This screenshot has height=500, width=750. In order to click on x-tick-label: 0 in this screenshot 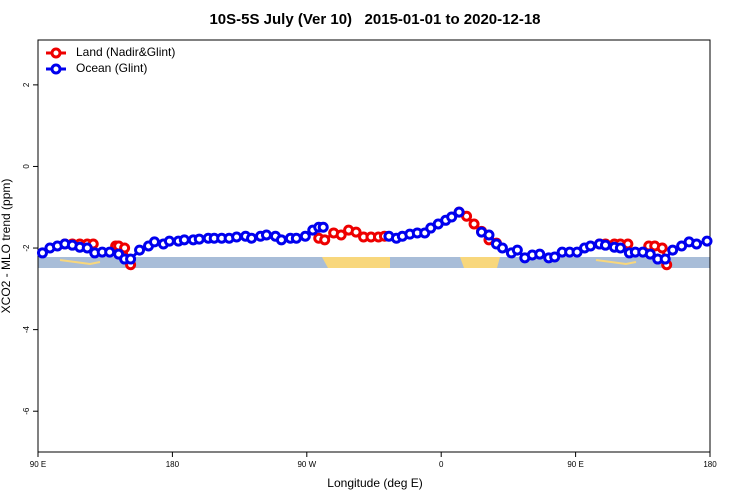, I will do `click(441, 464)`.